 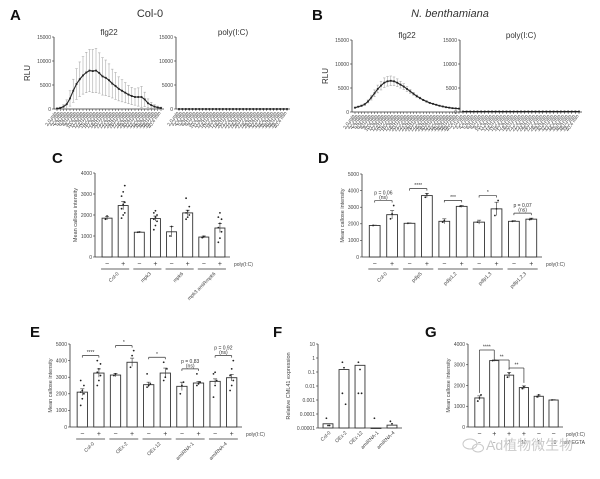 I want to click on significance-label: **, so click(x=502, y=358).